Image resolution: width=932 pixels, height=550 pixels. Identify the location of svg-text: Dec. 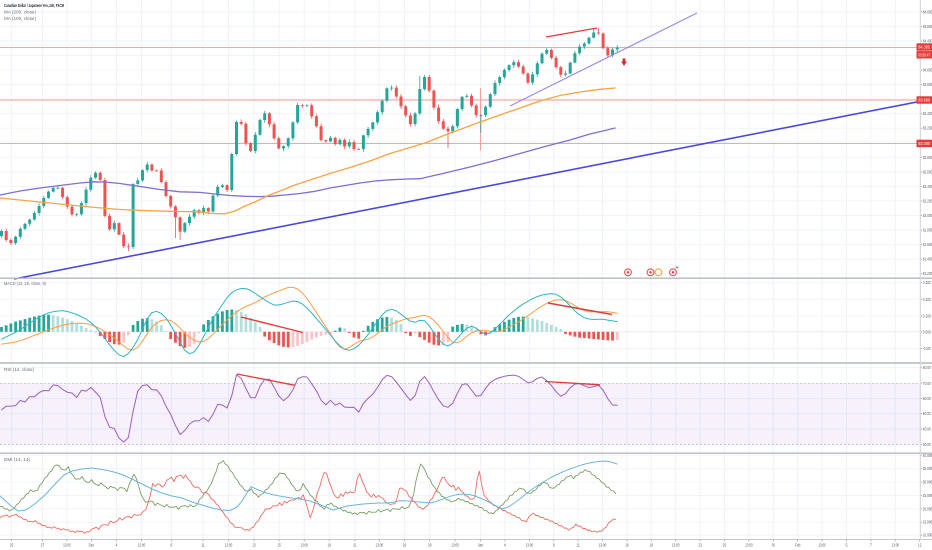
(92, 545).